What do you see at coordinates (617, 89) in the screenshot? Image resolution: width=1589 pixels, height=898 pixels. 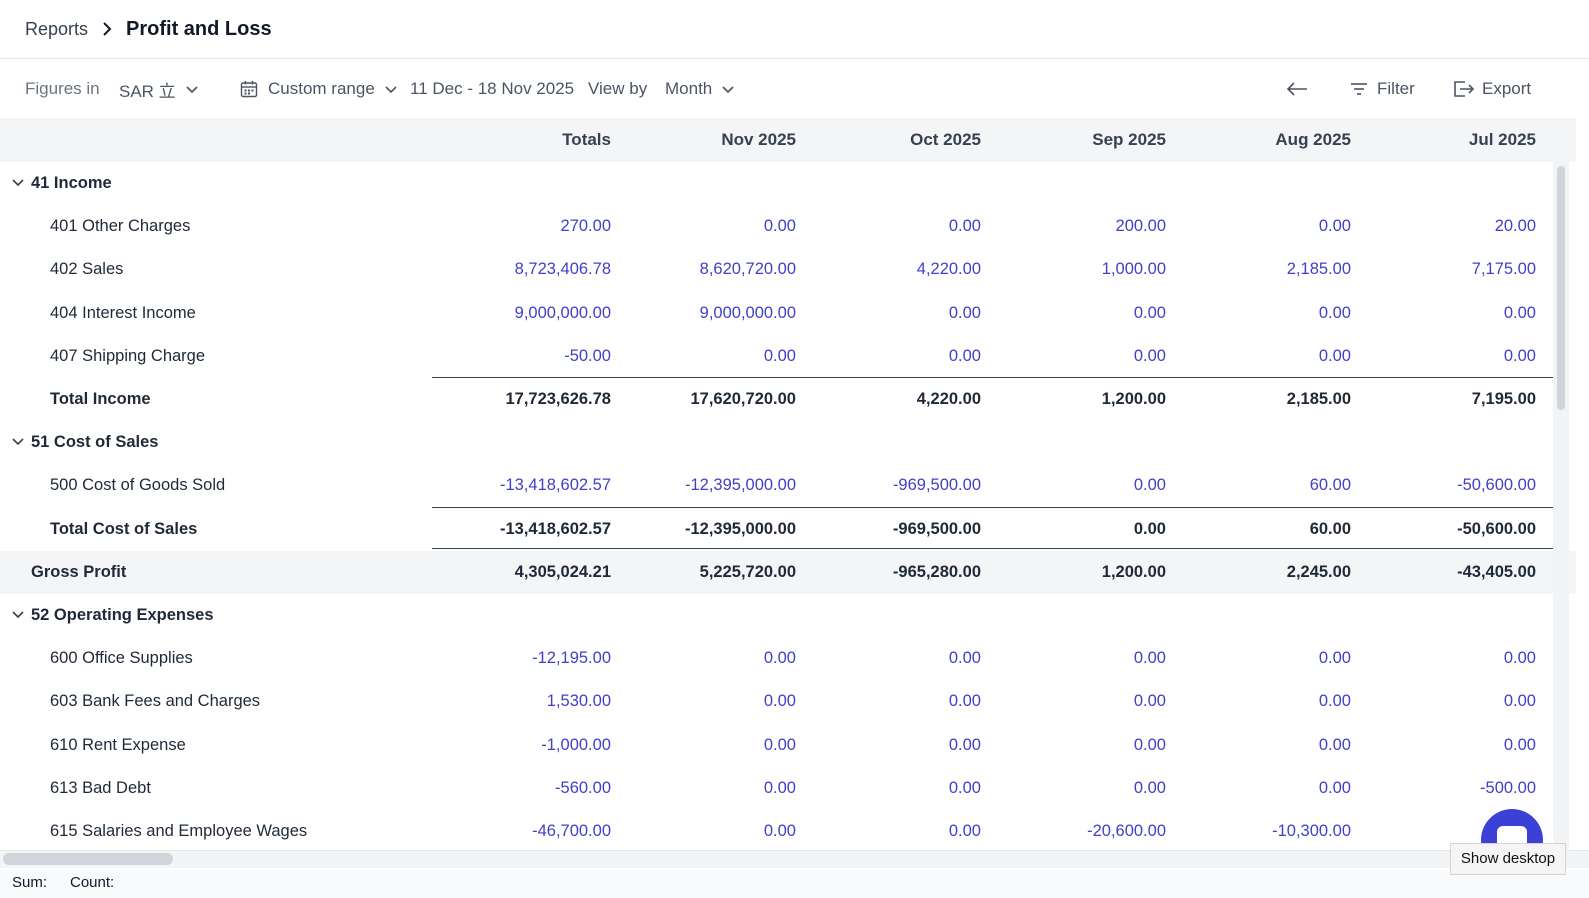 I see `view-by-label: View by` at bounding box center [617, 89].